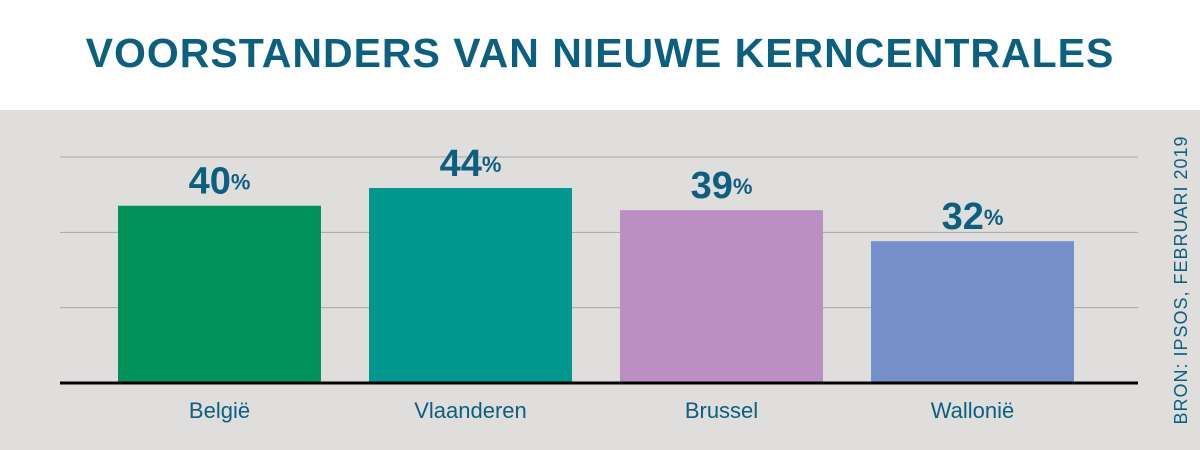  What do you see at coordinates (219, 410) in the screenshot?
I see `x-tick-label: België` at bounding box center [219, 410].